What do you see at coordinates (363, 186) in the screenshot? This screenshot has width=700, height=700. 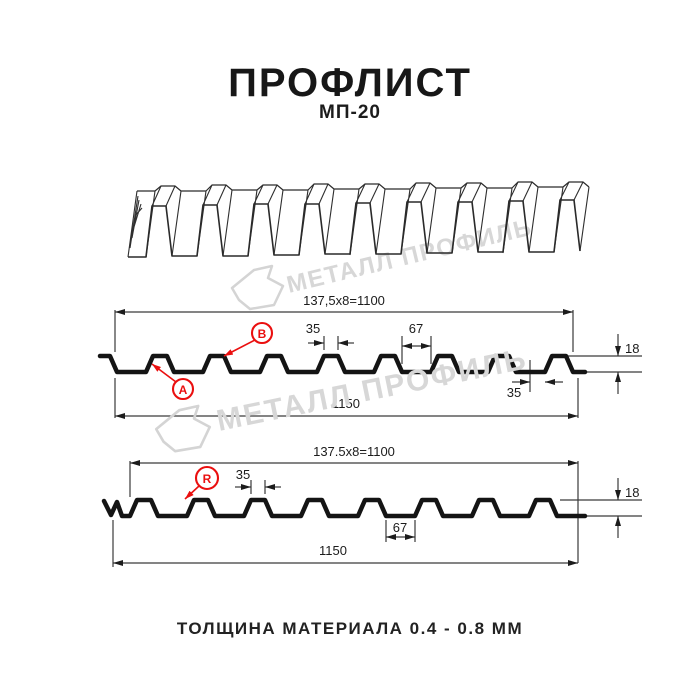 I see `sheet-back-edge` at bounding box center [363, 186].